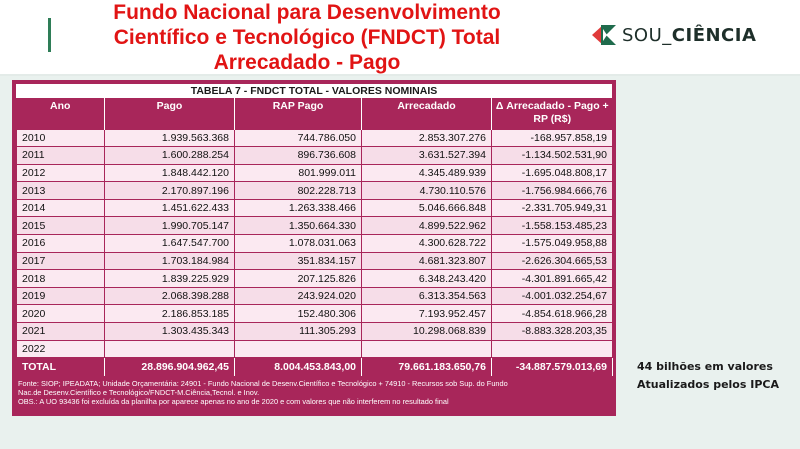 This screenshot has width=800, height=449. What do you see at coordinates (708, 384) in the screenshot?
I see `side-note-line-2: Atualizados pelos IPCA` at bounding box center [708, 384].